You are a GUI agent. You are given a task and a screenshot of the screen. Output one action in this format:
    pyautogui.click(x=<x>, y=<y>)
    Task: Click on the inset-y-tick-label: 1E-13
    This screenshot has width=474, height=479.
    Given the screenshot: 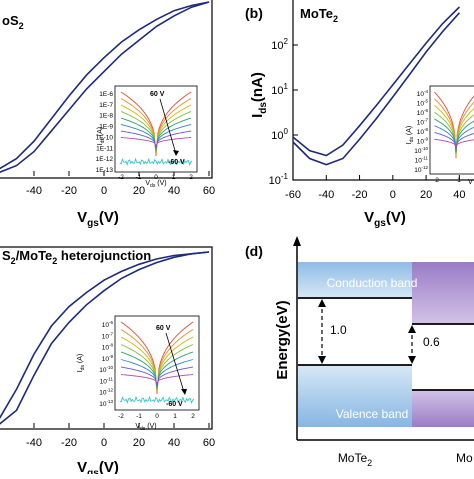 What is the action you would take?
    pyautogui.click(x=105, y=170)
    